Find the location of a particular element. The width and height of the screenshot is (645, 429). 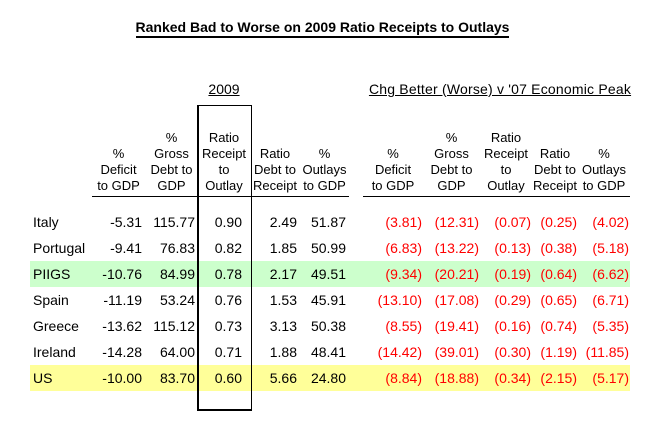

value-2009-cell: 2.49 is located at coordinates (283, 222).